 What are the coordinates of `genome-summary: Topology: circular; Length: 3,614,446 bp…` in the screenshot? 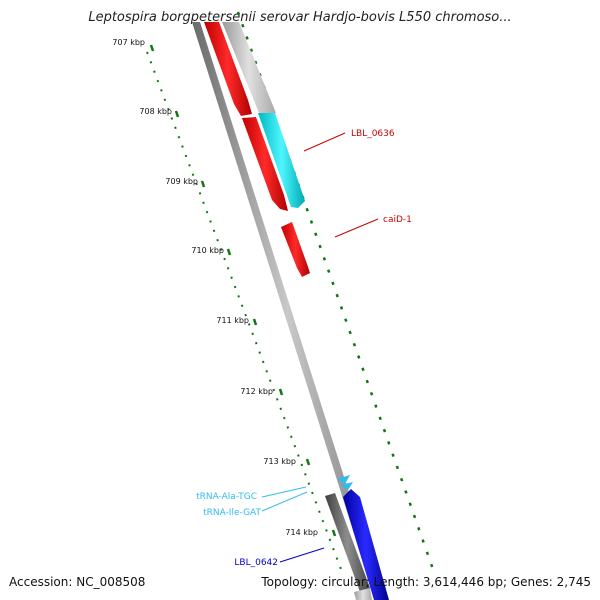 It's located at (426, 582).